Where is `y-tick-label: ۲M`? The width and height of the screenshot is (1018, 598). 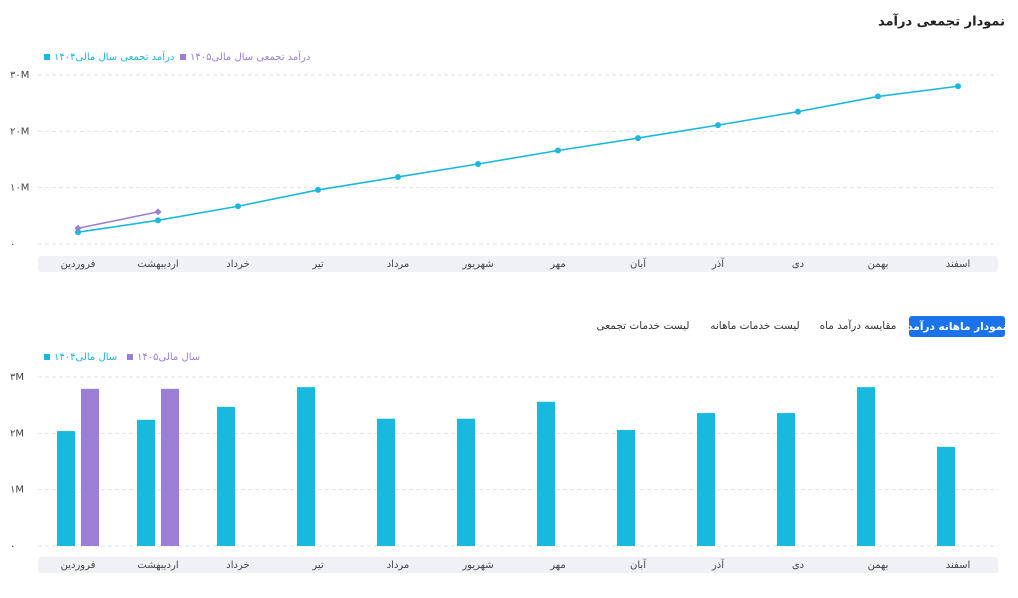
y-tick-label: ۲M is located at coordinates (17, 433).